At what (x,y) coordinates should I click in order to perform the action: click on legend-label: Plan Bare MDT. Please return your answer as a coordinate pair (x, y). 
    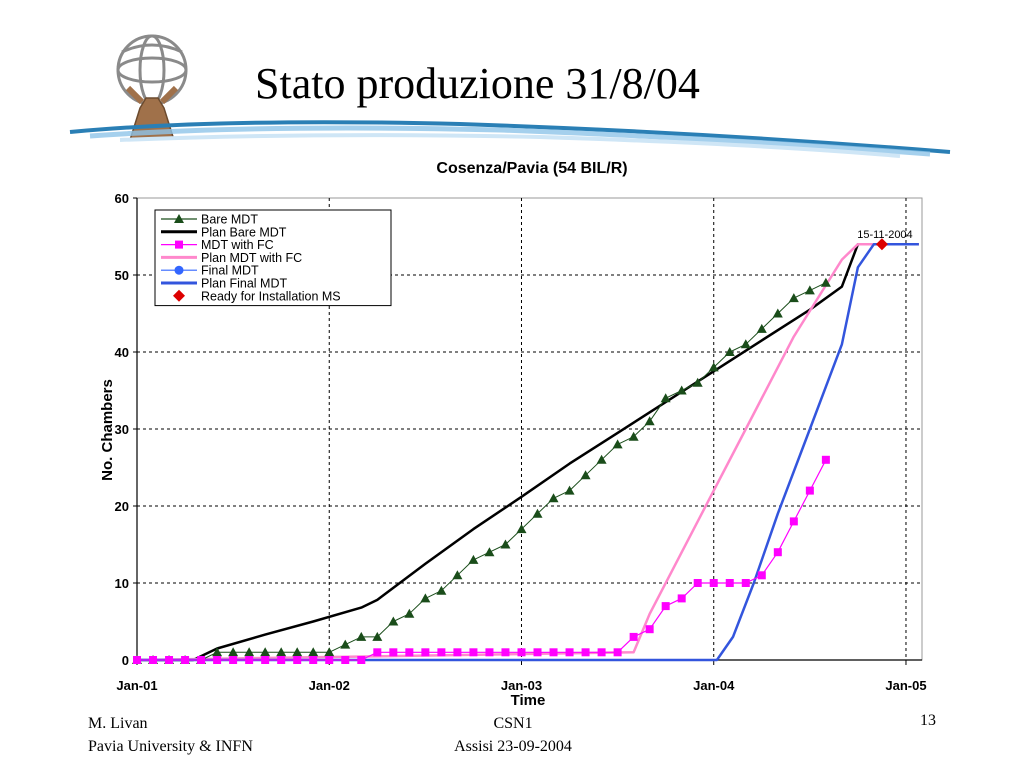
    Looking at the image, I should click on (244, 232).